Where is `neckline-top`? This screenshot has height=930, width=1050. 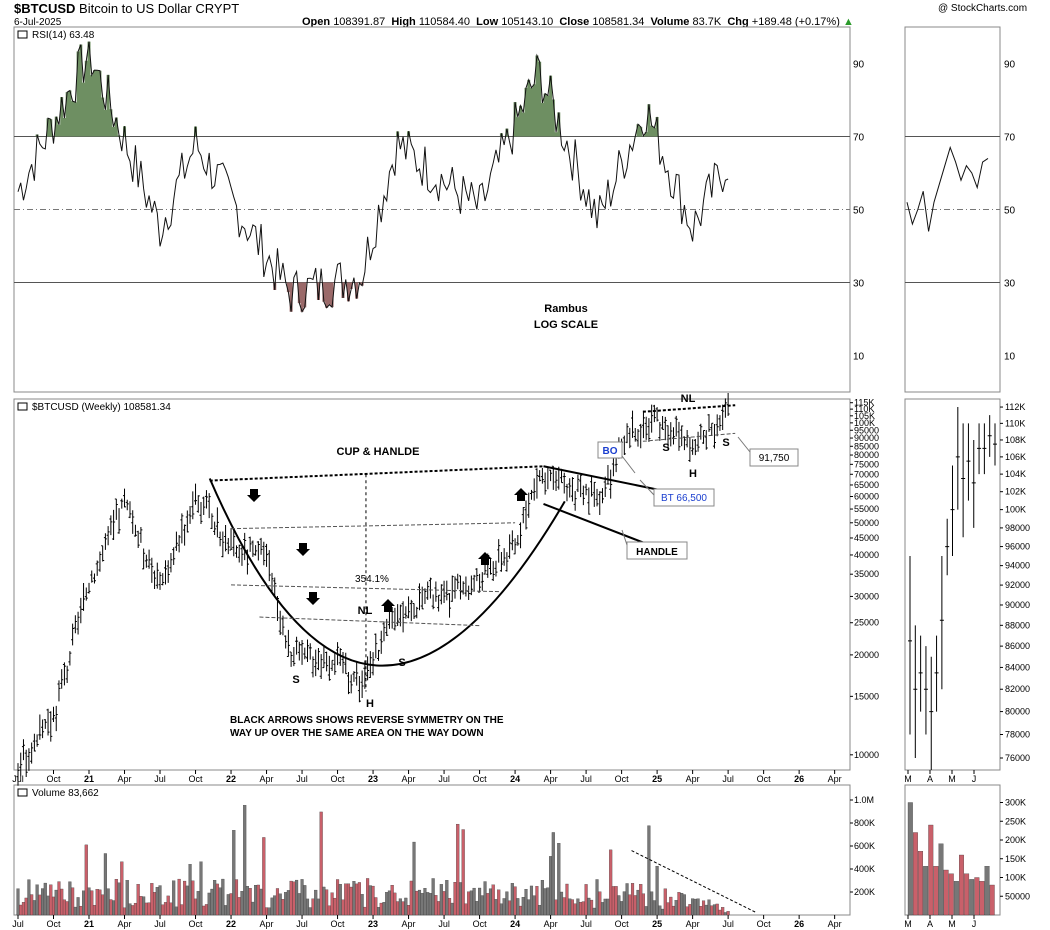 neckline-top is located at coordinates (689, 408).